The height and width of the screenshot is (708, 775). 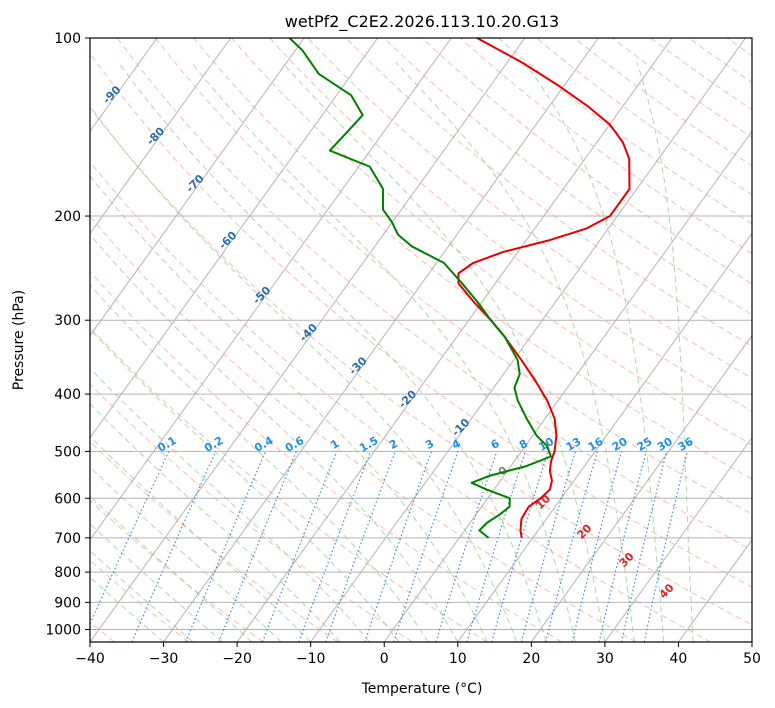 What do you see at coordinates (627, 560) in the screenshot?
I see `moist-adiabat-label: 30` at bounding box center [627, 560].